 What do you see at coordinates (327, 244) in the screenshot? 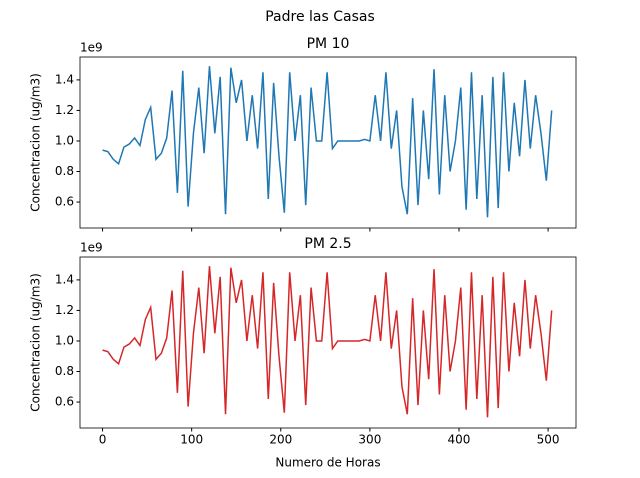
I see `axes-title: PM 2.5` at bounding box center [327, 244].